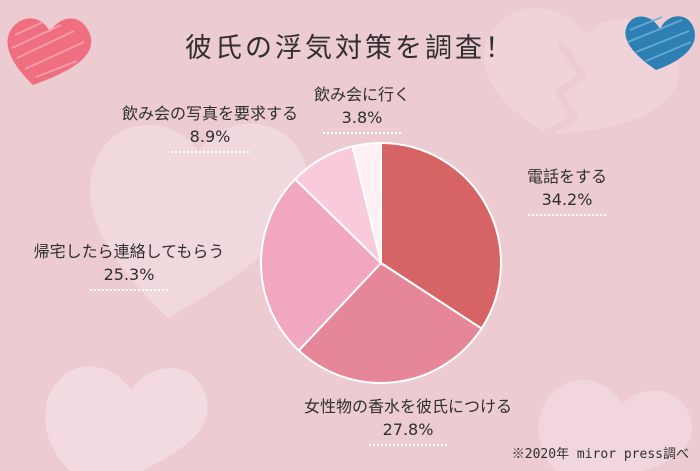 This screenshot has height=471, width=700. I want to click on slice-label-photo: 飲み会の写真を要求する 8.9%, so click(210, 128).